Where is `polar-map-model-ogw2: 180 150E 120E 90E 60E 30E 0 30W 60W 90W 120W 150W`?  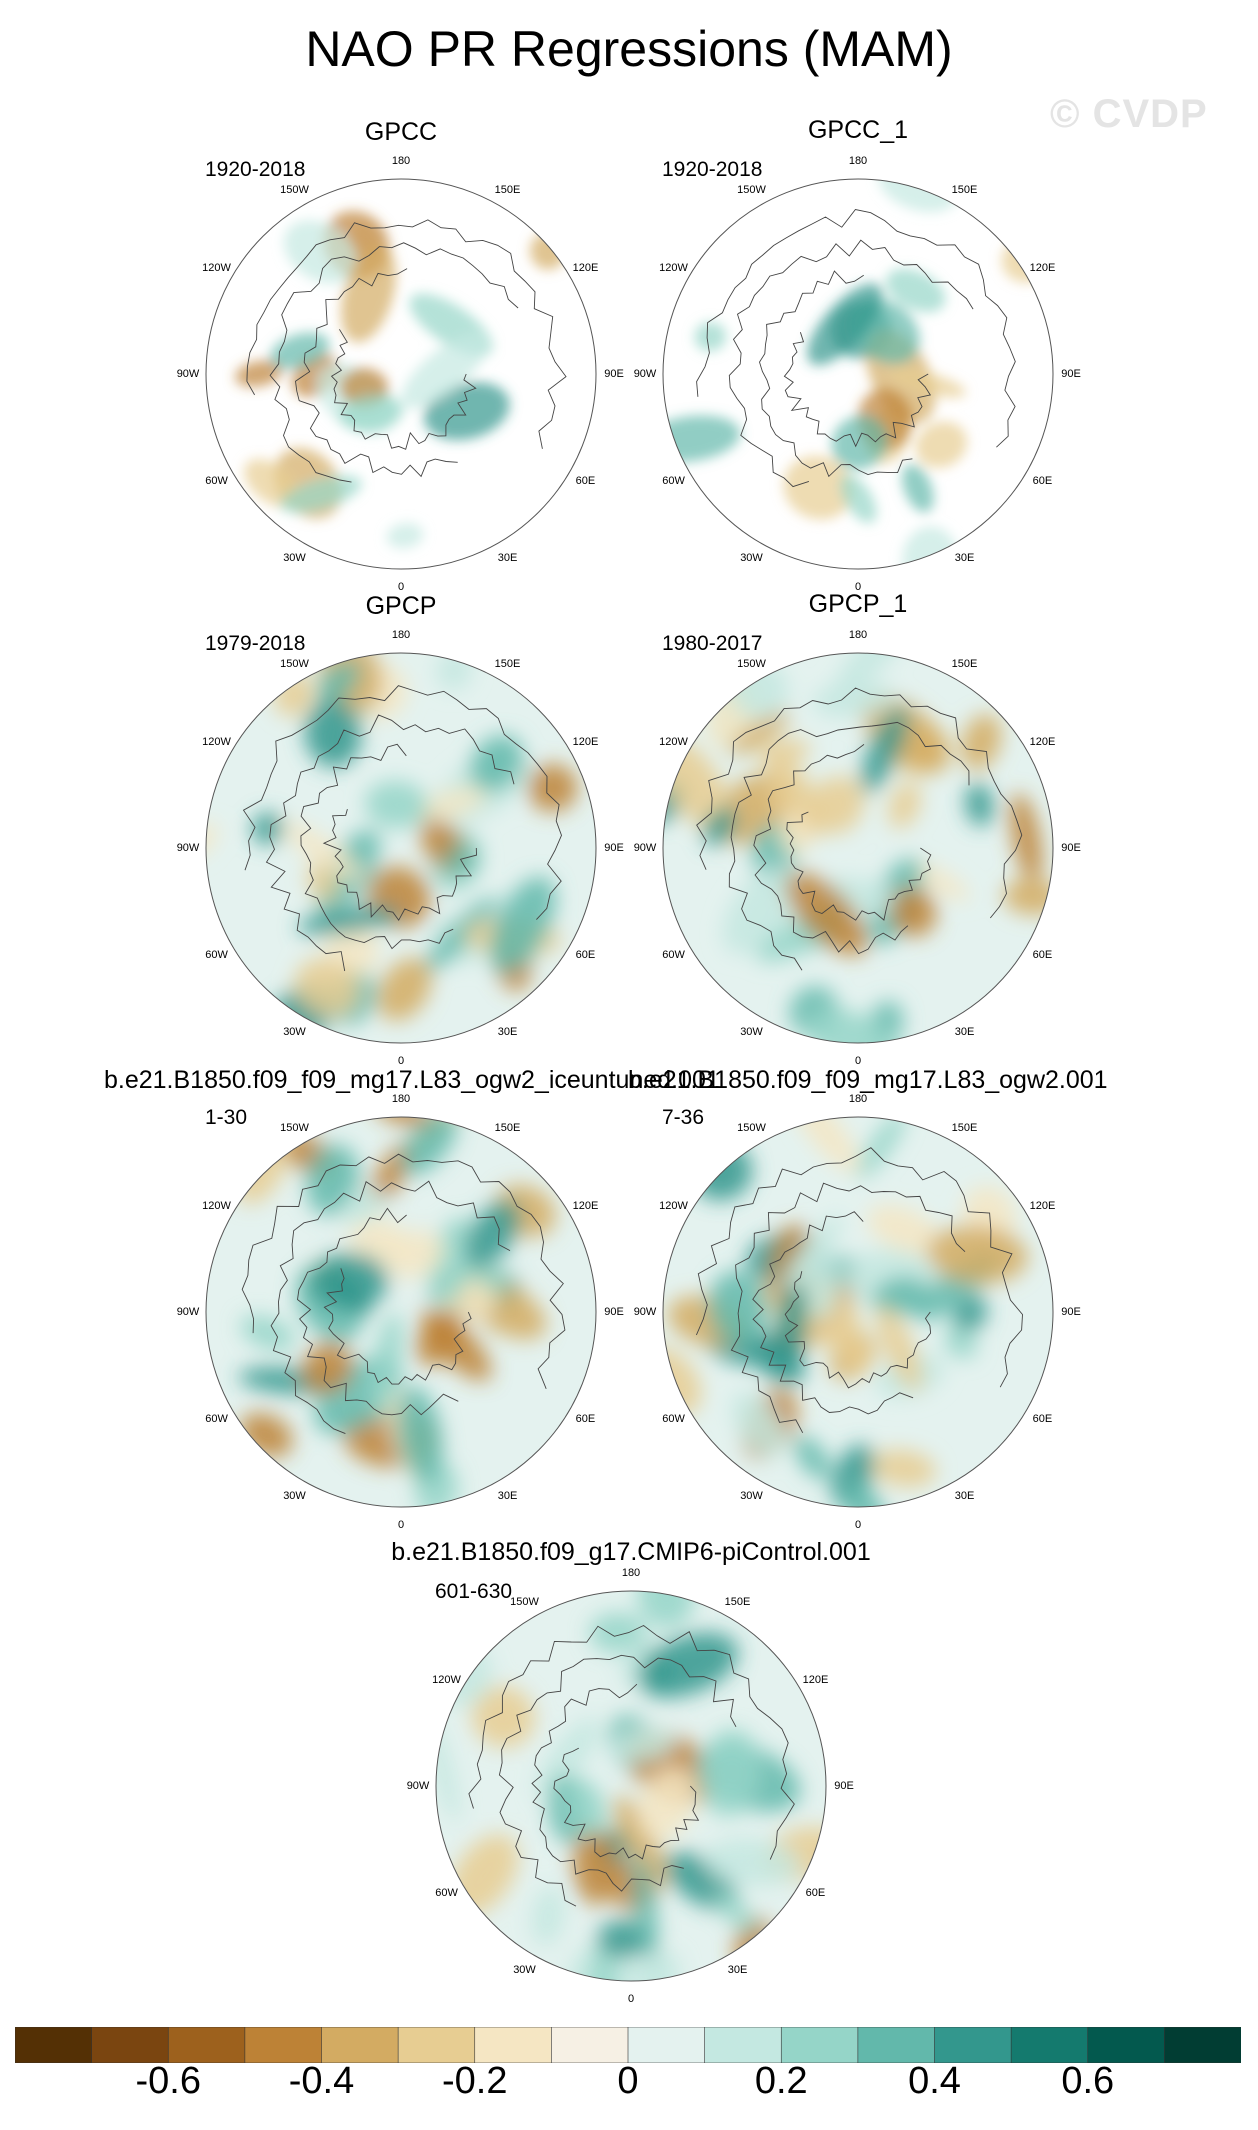 polar-map-model-ogw2: 180 150E 120E 90E 60E 30E 0 30W 60W 90W 120W 150W is located at coordinates (858, 1312).